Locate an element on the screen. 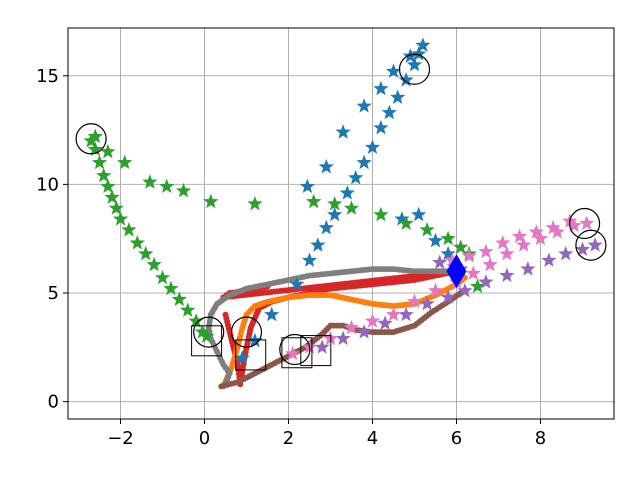 This screenshot has height=480, width=640. square-markers is located at coordinates (261, 348).